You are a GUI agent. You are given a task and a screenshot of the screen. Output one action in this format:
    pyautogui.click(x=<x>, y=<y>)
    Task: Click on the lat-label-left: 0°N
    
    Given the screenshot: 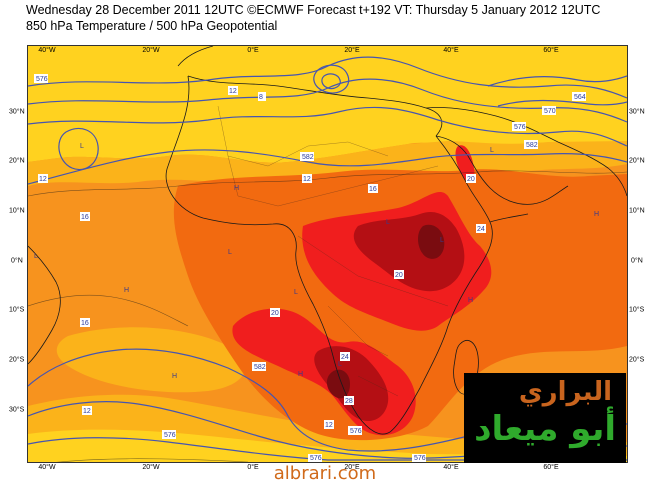 What is the action you would take?
    pyautogui.click(x=17, y=261)
    